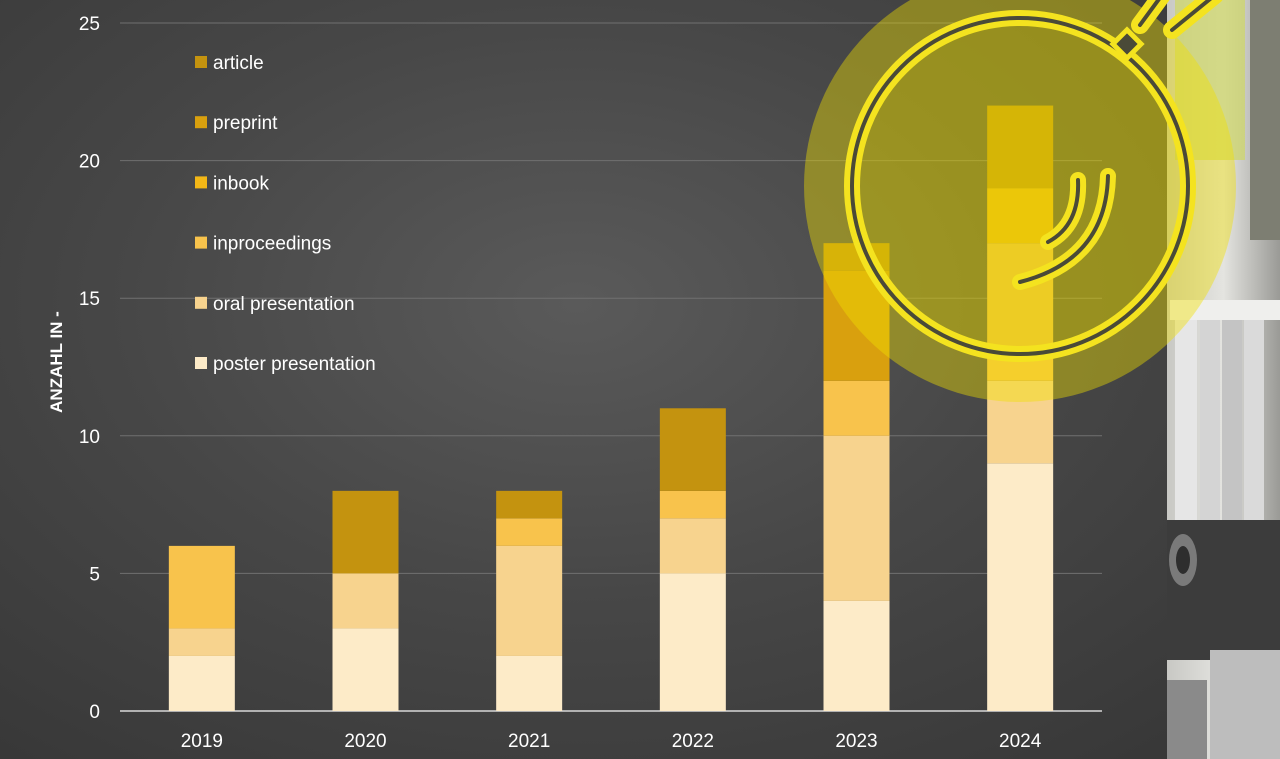 This screenshot has width=1280, height=759. Describe the element at coordinates (94, 712) in the screenshot. I see `y-tick-label-0: 0` at that location.